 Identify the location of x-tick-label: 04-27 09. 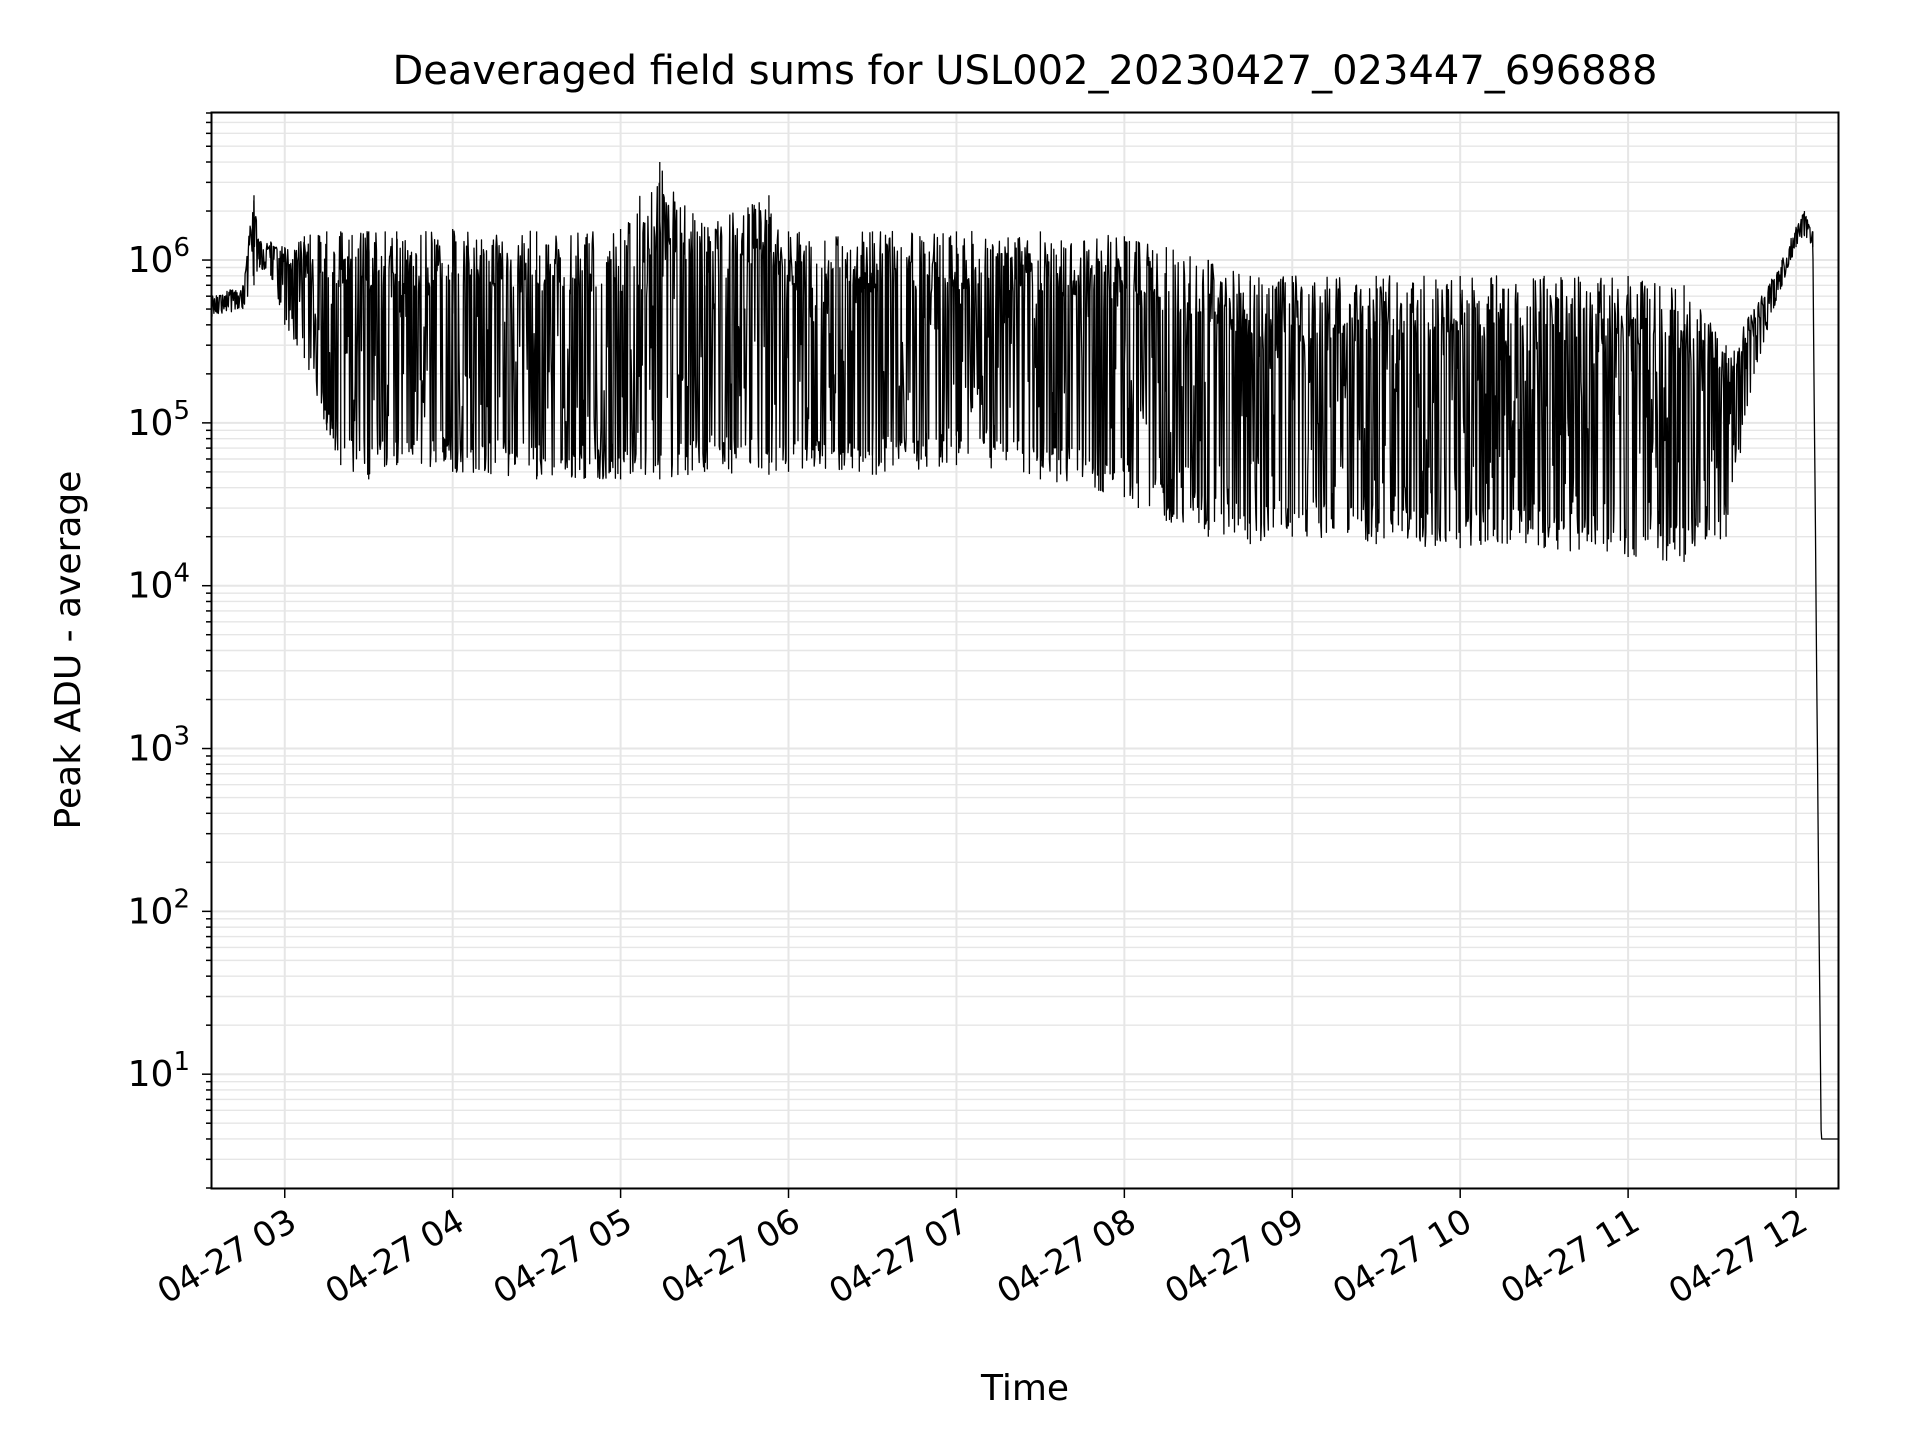
(1234, 1256).